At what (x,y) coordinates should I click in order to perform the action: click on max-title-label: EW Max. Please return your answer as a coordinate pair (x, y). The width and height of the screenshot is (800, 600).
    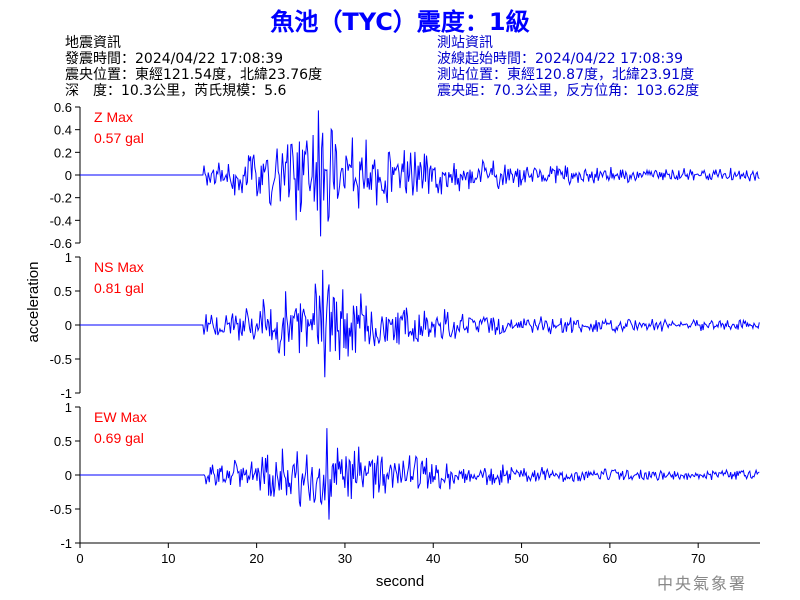
    Looking at the image, I should click on (120, 417).